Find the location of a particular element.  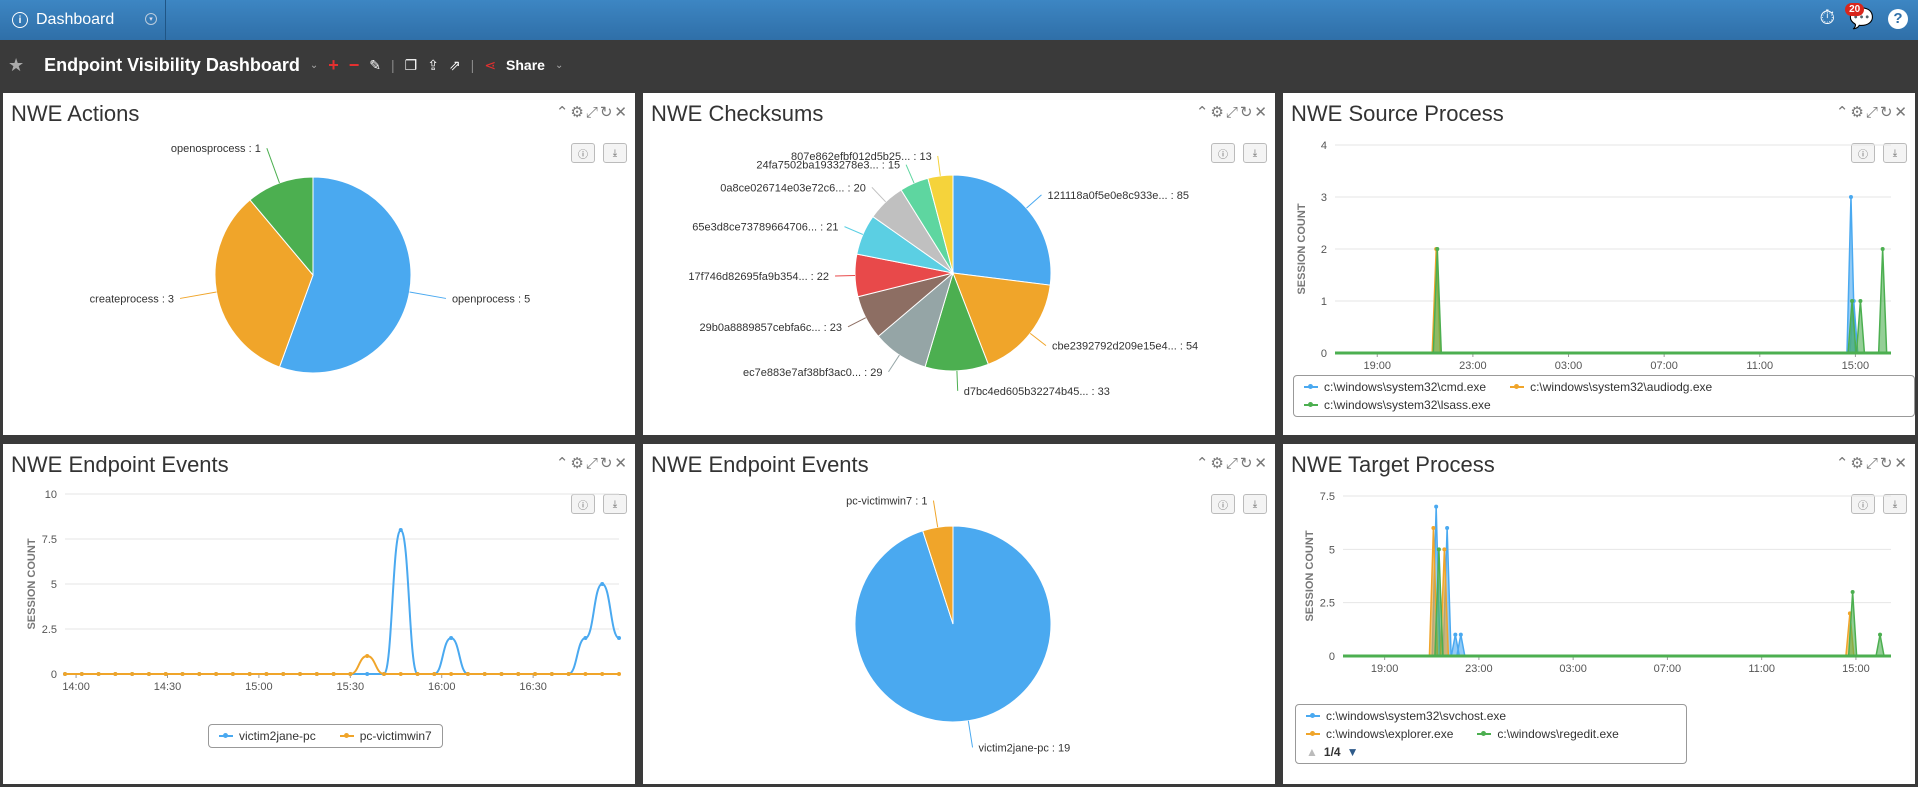

legend-item: c:\windows\system32\lsass.exe is located at coordinates (1397, 405).